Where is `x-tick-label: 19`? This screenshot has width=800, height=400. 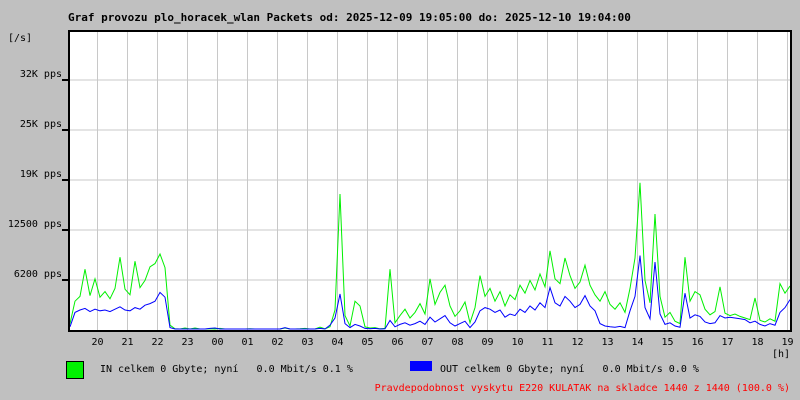
x-tick-label: 19 is located at coordinates (787, 342).